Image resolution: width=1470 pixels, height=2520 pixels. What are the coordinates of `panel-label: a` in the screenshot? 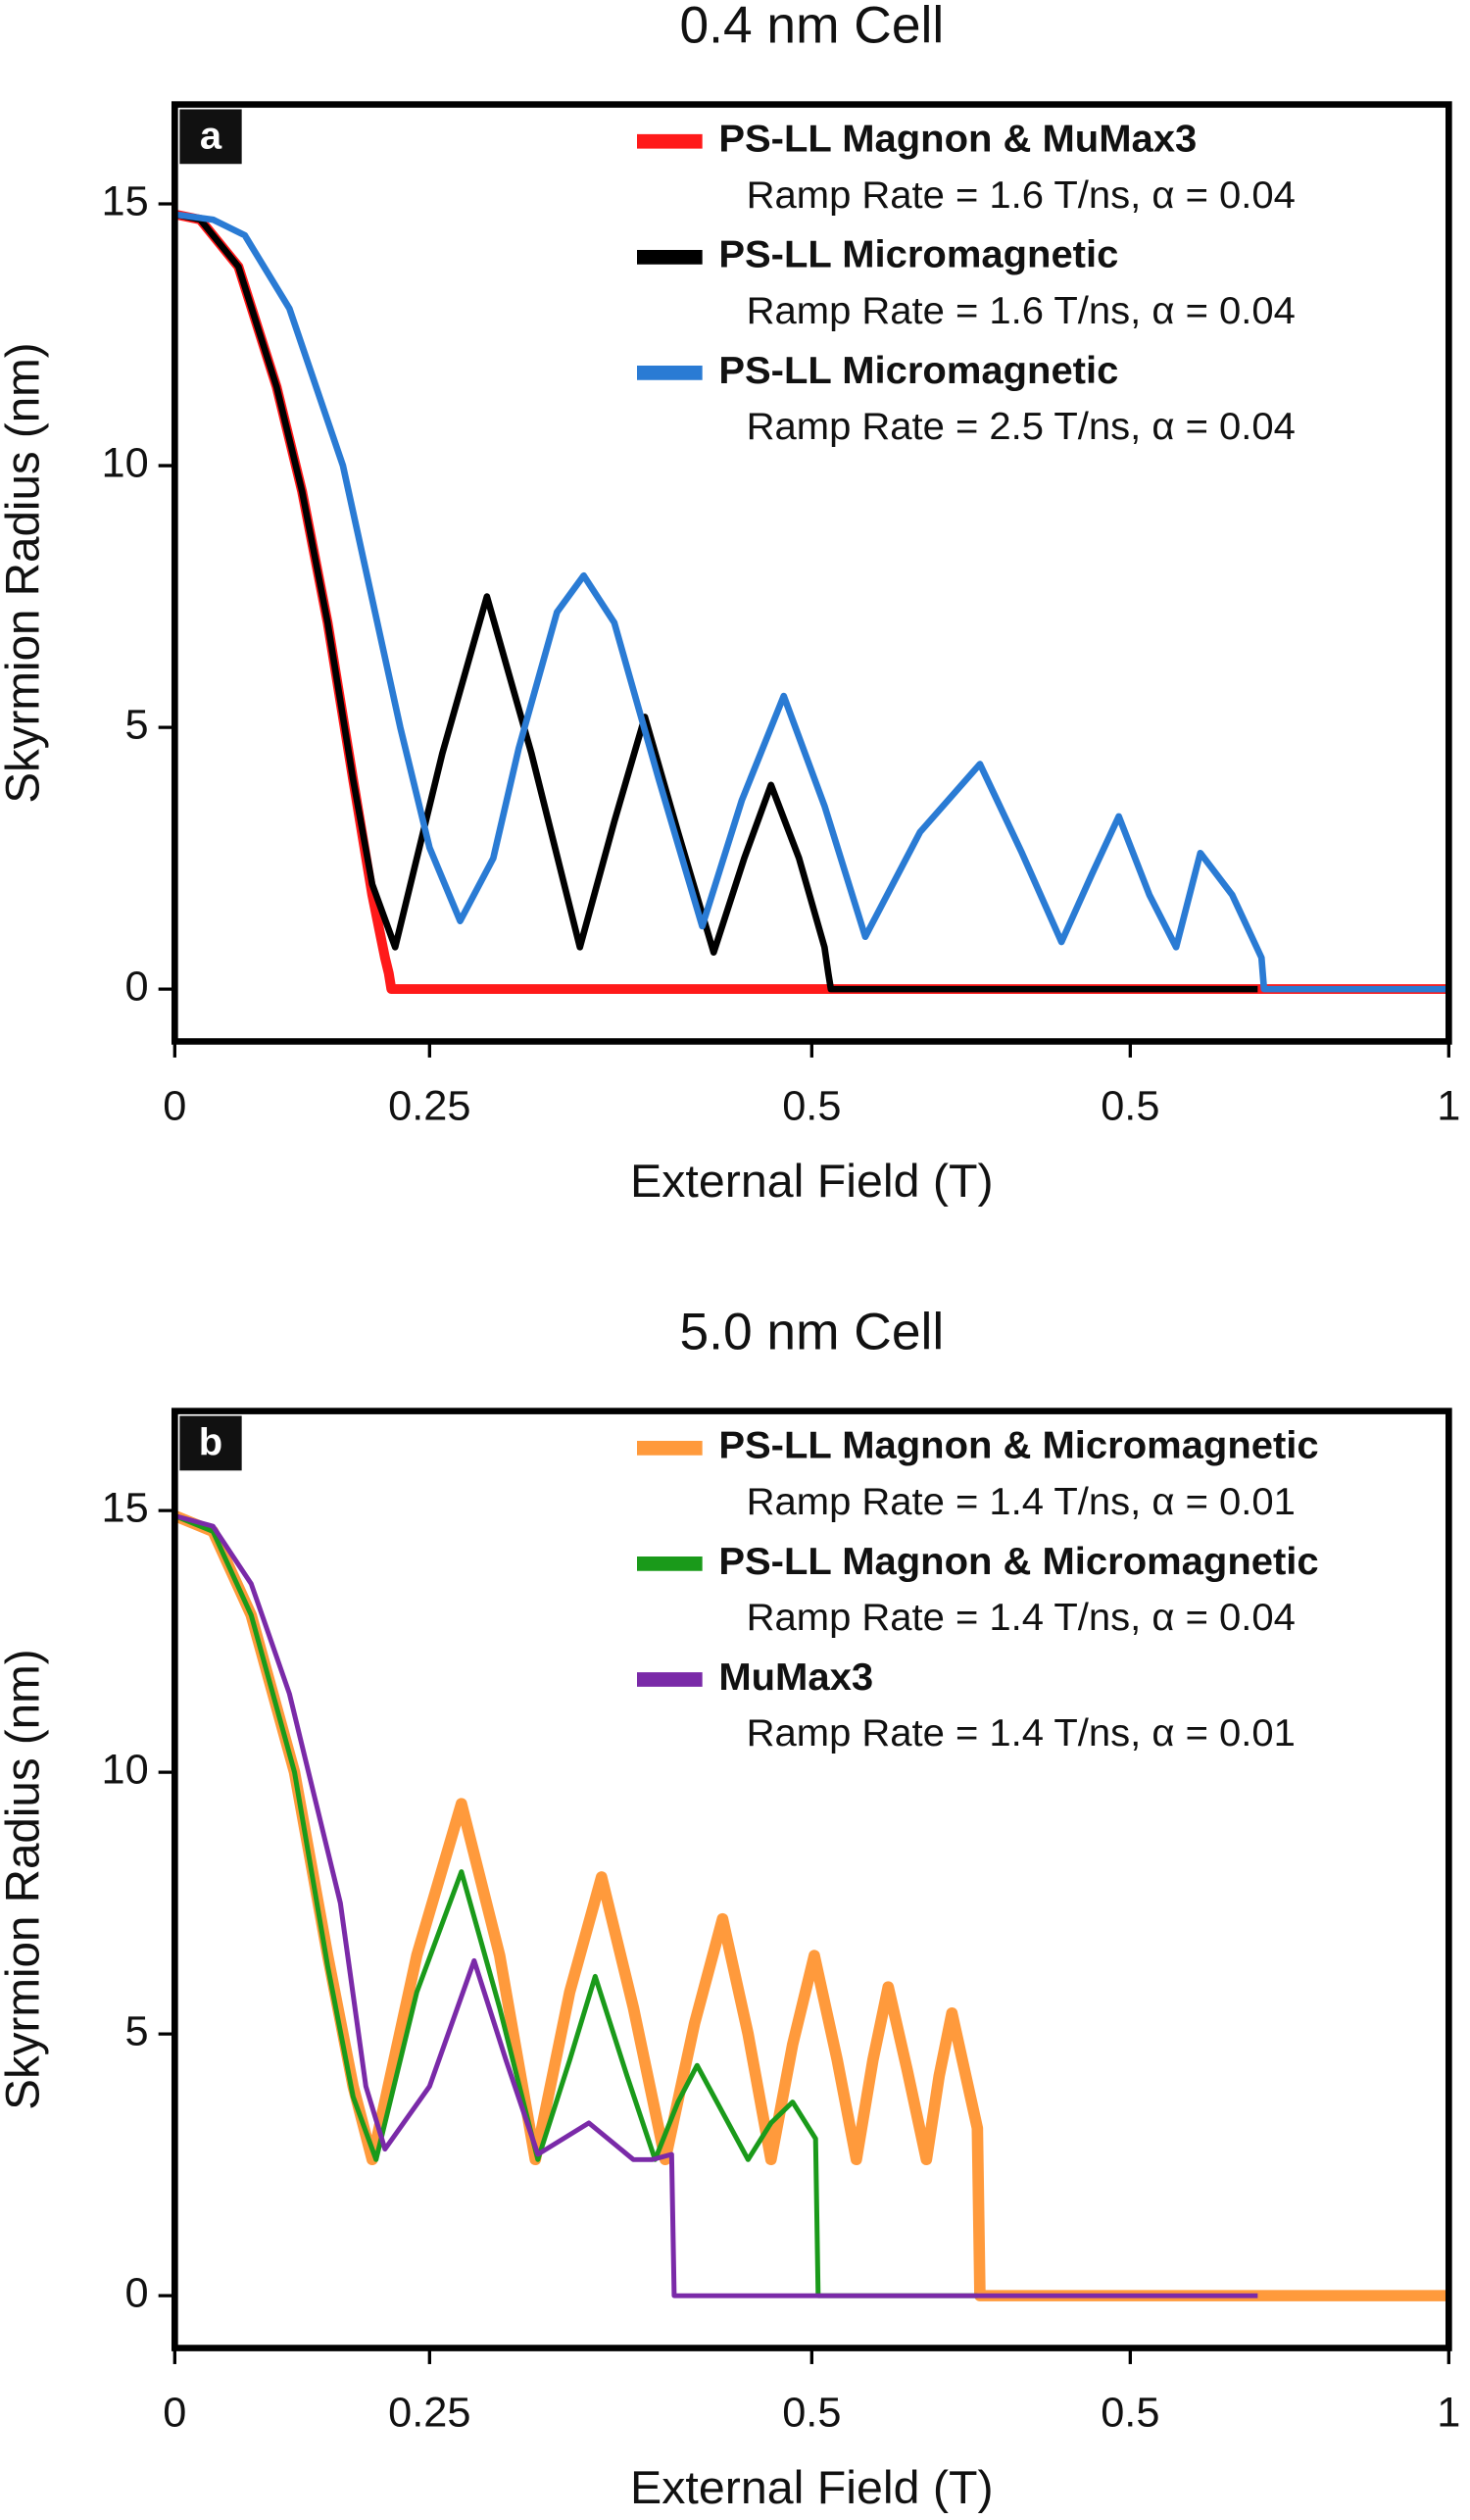 It's located at (211, 136).